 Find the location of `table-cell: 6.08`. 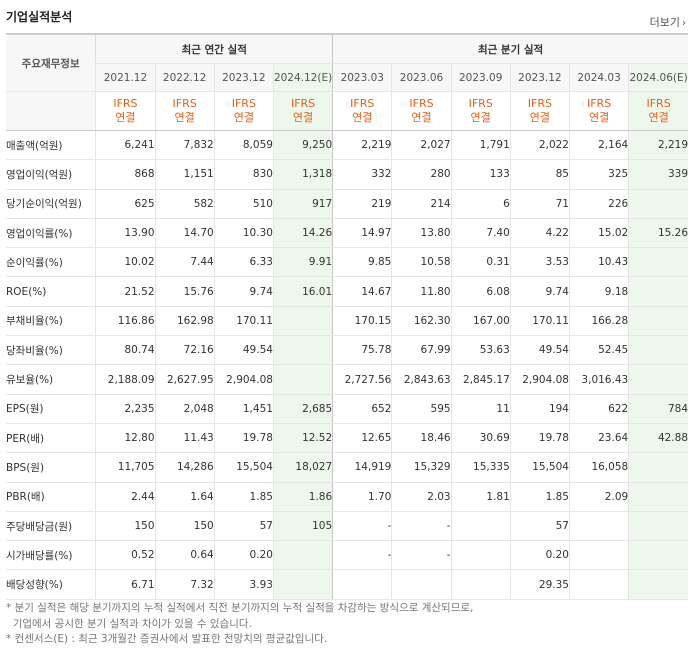

table-cell: 6.08 is located at coordinates (480, 291).